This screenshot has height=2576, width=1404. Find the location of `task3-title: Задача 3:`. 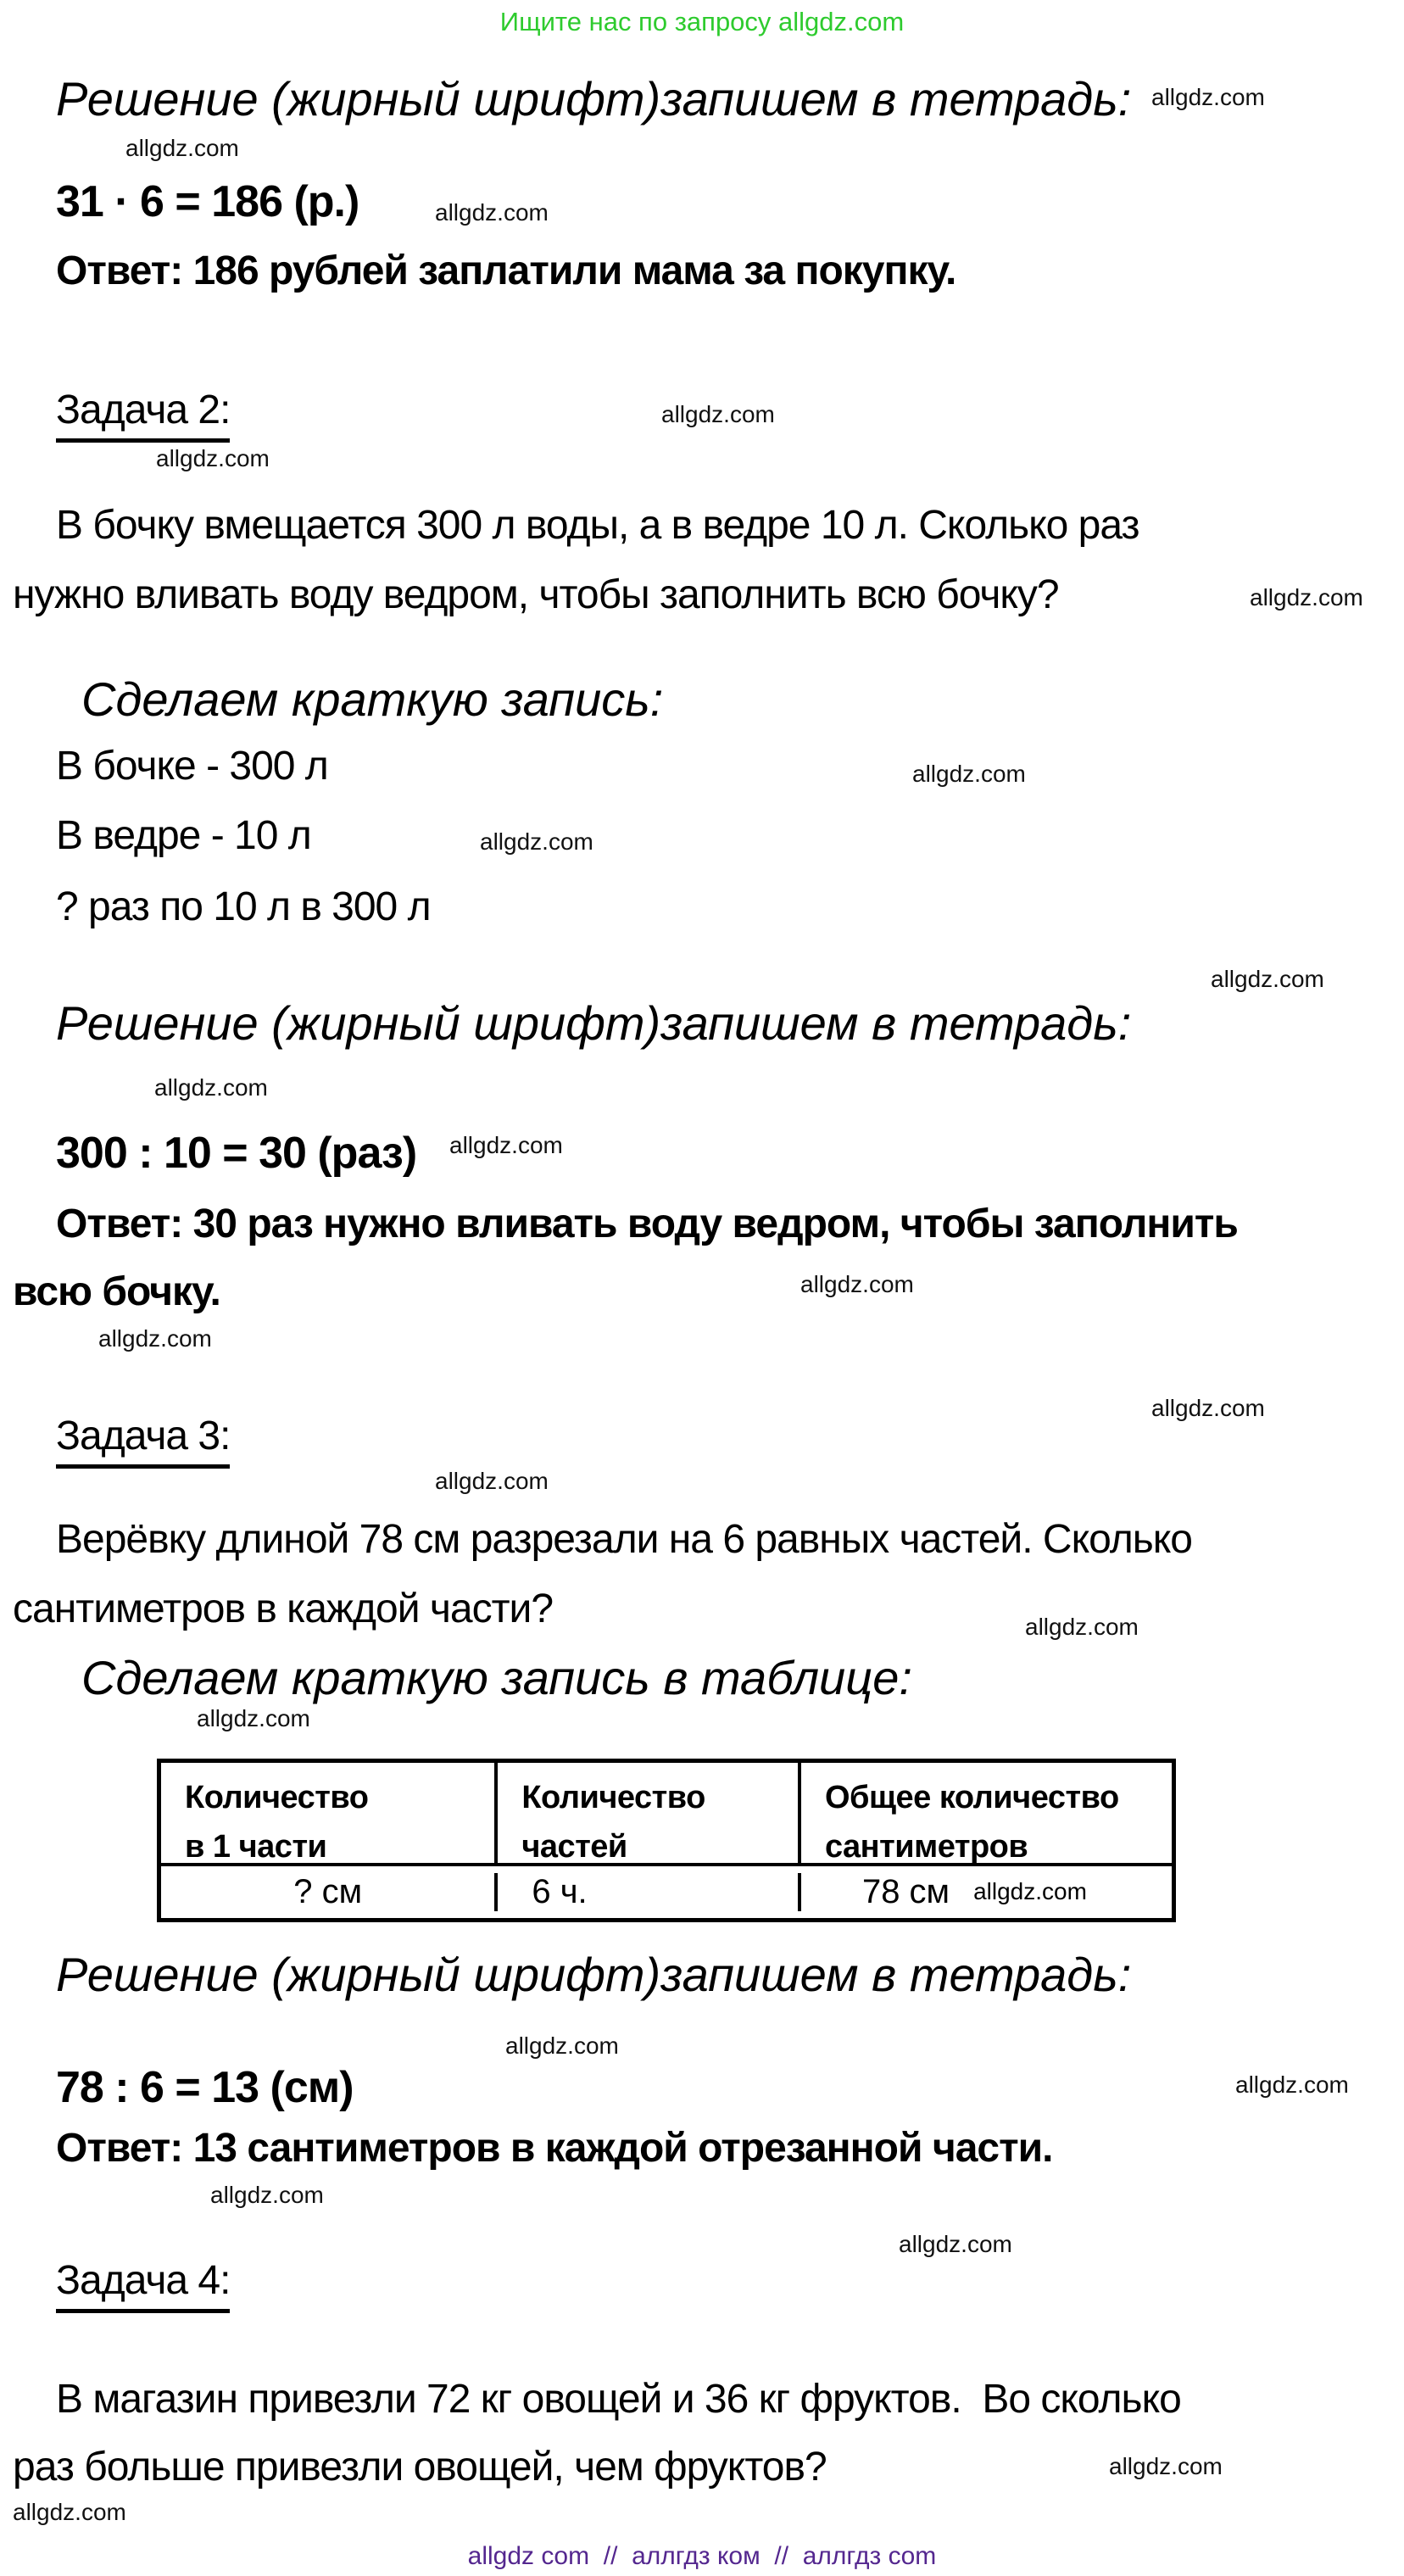

task3-title: Задача 3: is located at coordinates (143, 1441).